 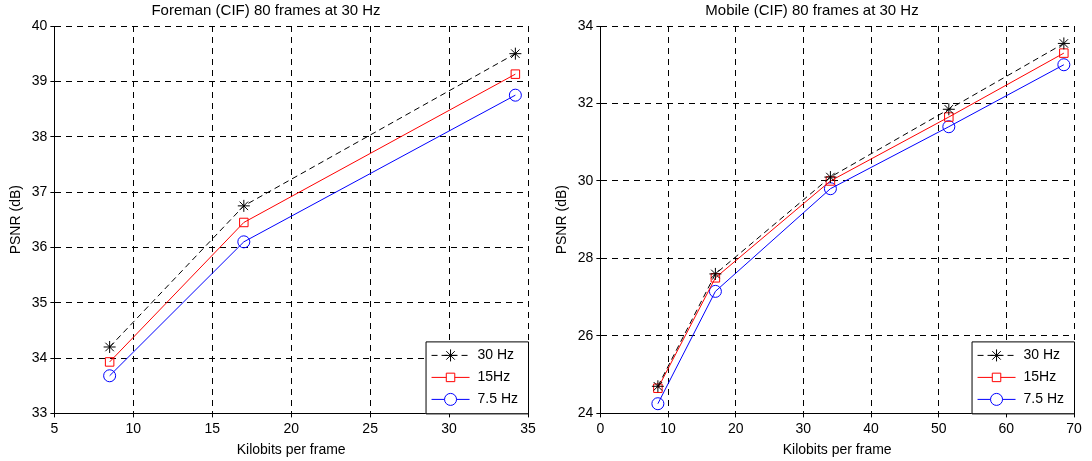 What do you see at coordinates (370, 427) in the screenshot?
I see `x-tick-label: 25` at bounding box center [370, 427].